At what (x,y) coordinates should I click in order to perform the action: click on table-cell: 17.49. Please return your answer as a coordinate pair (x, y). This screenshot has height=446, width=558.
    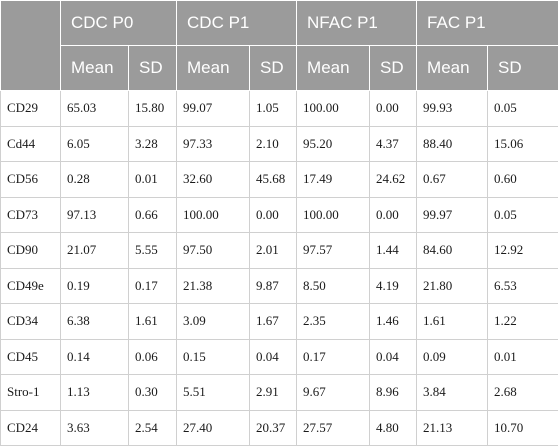
    Looking at the image, I should click on (333, 179).